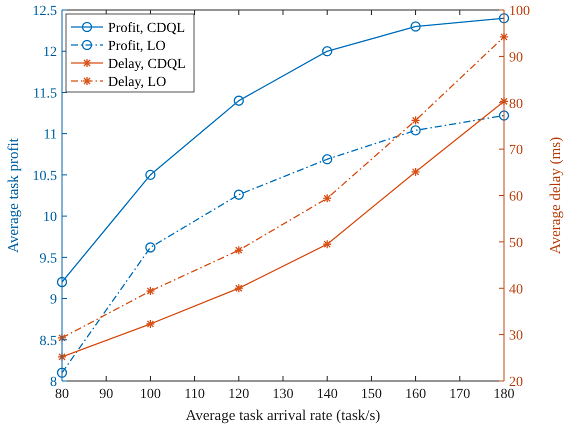  What do you see at coordinates (516, 150) in the screenshot?
I see `y2-tick-label: 70` at bounding box center [516, 150].